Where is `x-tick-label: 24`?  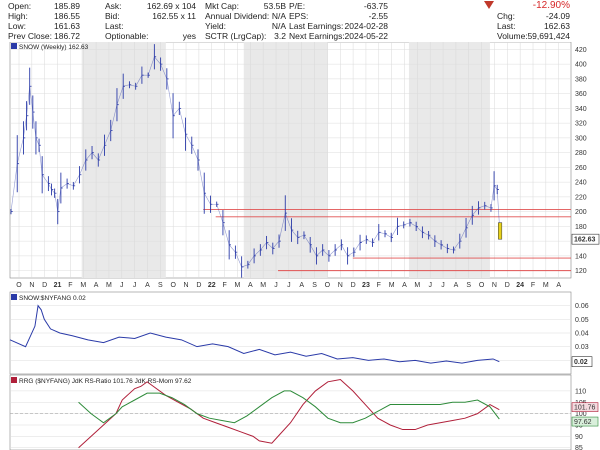
x-tick-label: 24 is located at coordinates (520, 285).